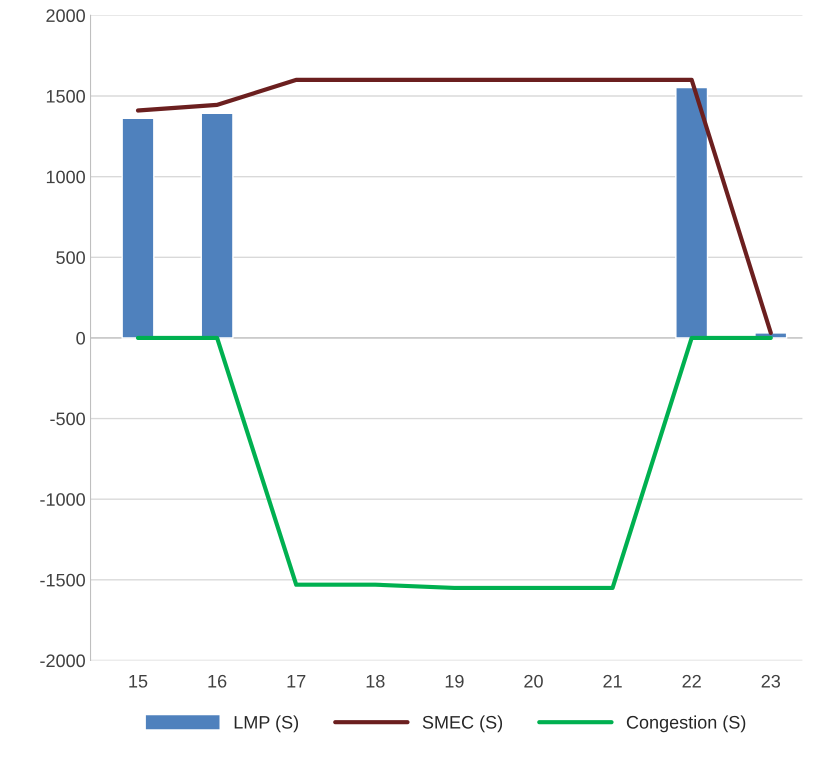 The width and height of the screenshot is (823, 768). What do you see at coordinates (297, 681) in the screenshot?
I see `x-tick-label: 17` at bounding box center [297, 681].